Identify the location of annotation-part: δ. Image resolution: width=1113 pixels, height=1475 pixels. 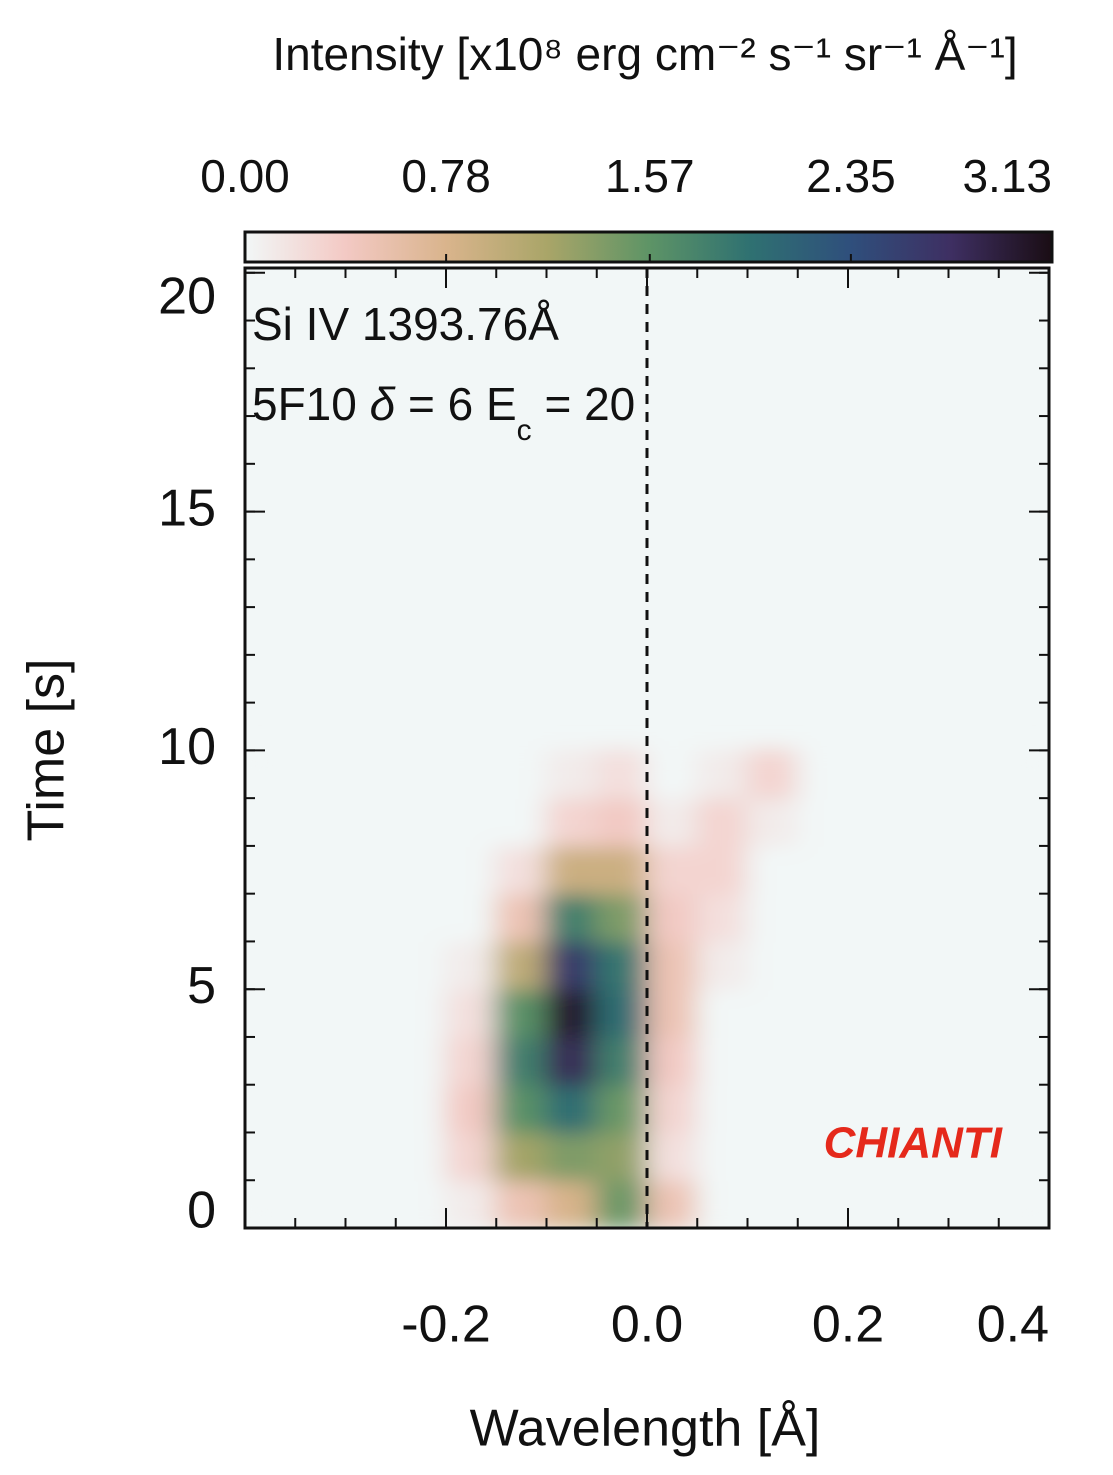
(383, 404).